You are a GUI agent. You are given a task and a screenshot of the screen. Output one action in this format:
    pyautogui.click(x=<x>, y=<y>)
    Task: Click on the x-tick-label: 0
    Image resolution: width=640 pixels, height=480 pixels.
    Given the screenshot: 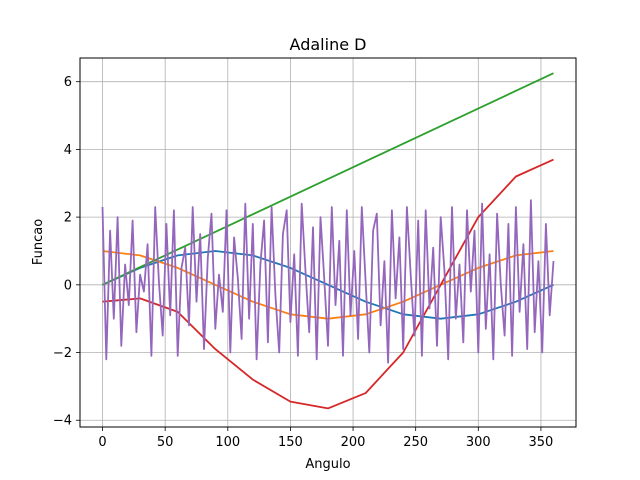 What is the action you would take?
    pyautogui.click(x=102, y=442)
    